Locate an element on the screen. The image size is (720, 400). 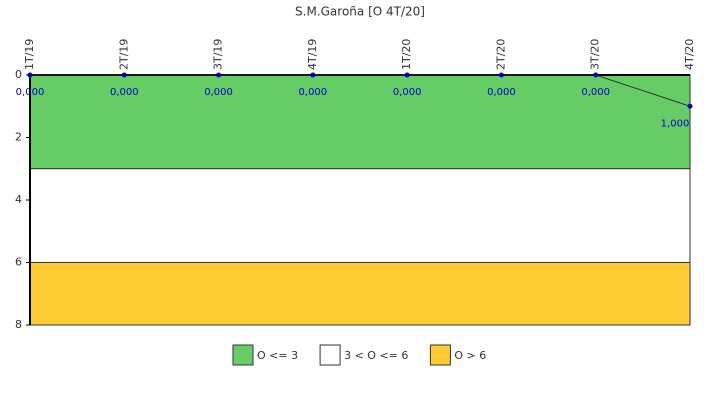
x-tick-label: 2T/19 is located at coordinates (123, 54).